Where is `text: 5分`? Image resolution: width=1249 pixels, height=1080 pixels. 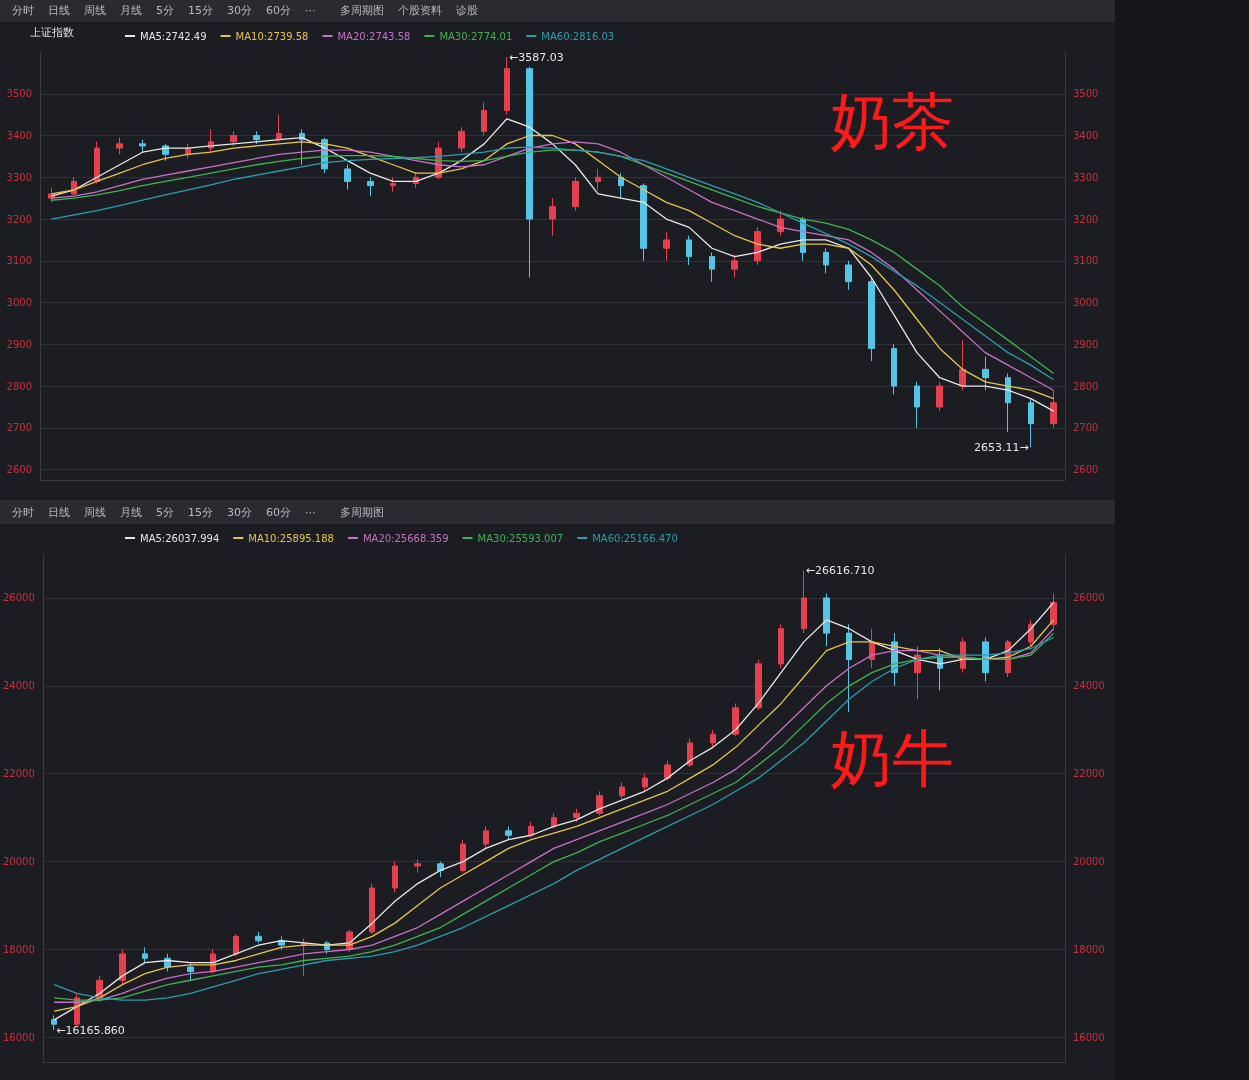 text: 5分 is located at coordinates (165, 10).